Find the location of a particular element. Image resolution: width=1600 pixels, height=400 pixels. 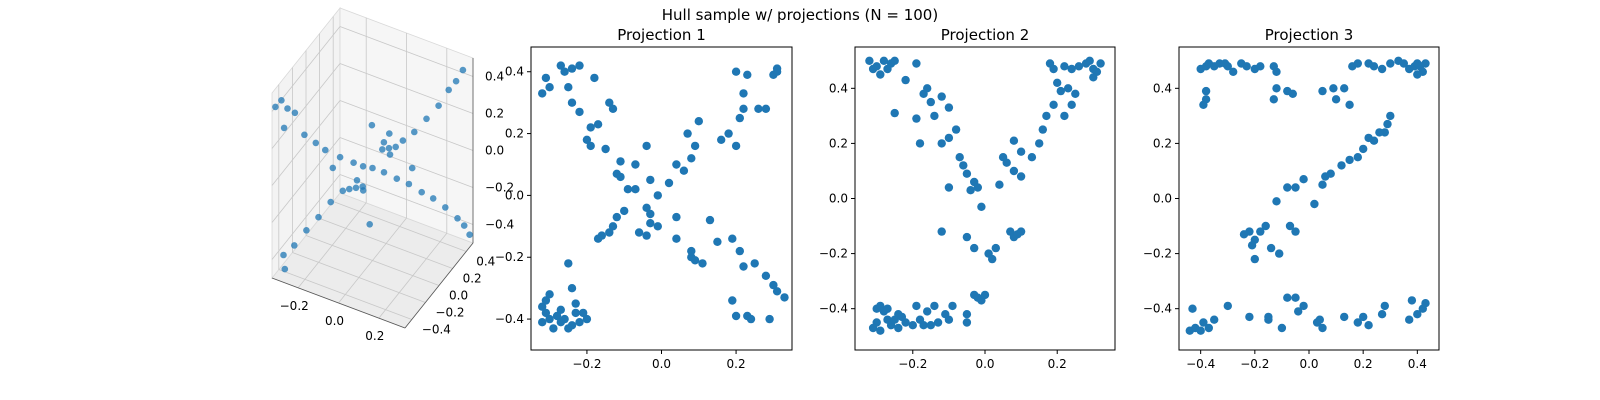

panel-3d-xtick-label: 0.2 is located at coordinates (374, 336).